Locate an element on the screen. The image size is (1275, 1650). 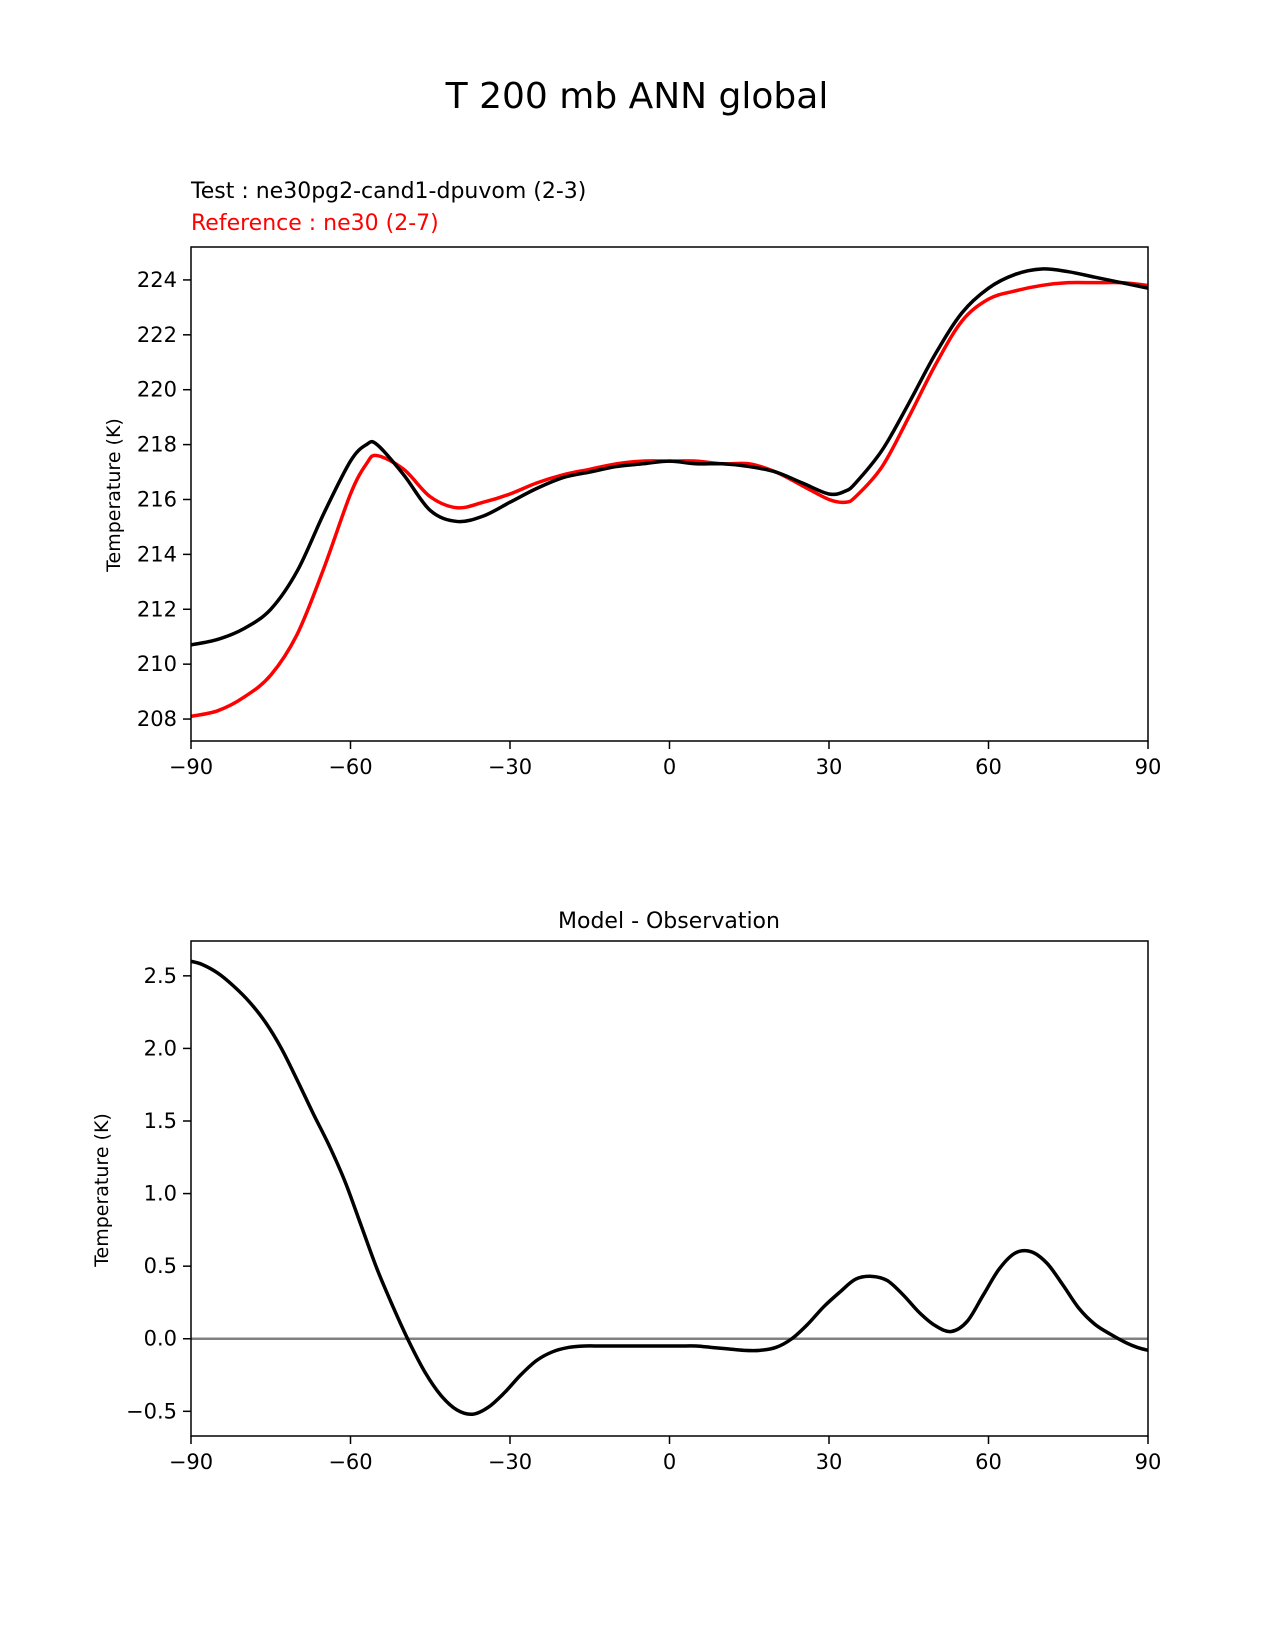
top-xtick-label: 60 is located at coordinates (988, 767).